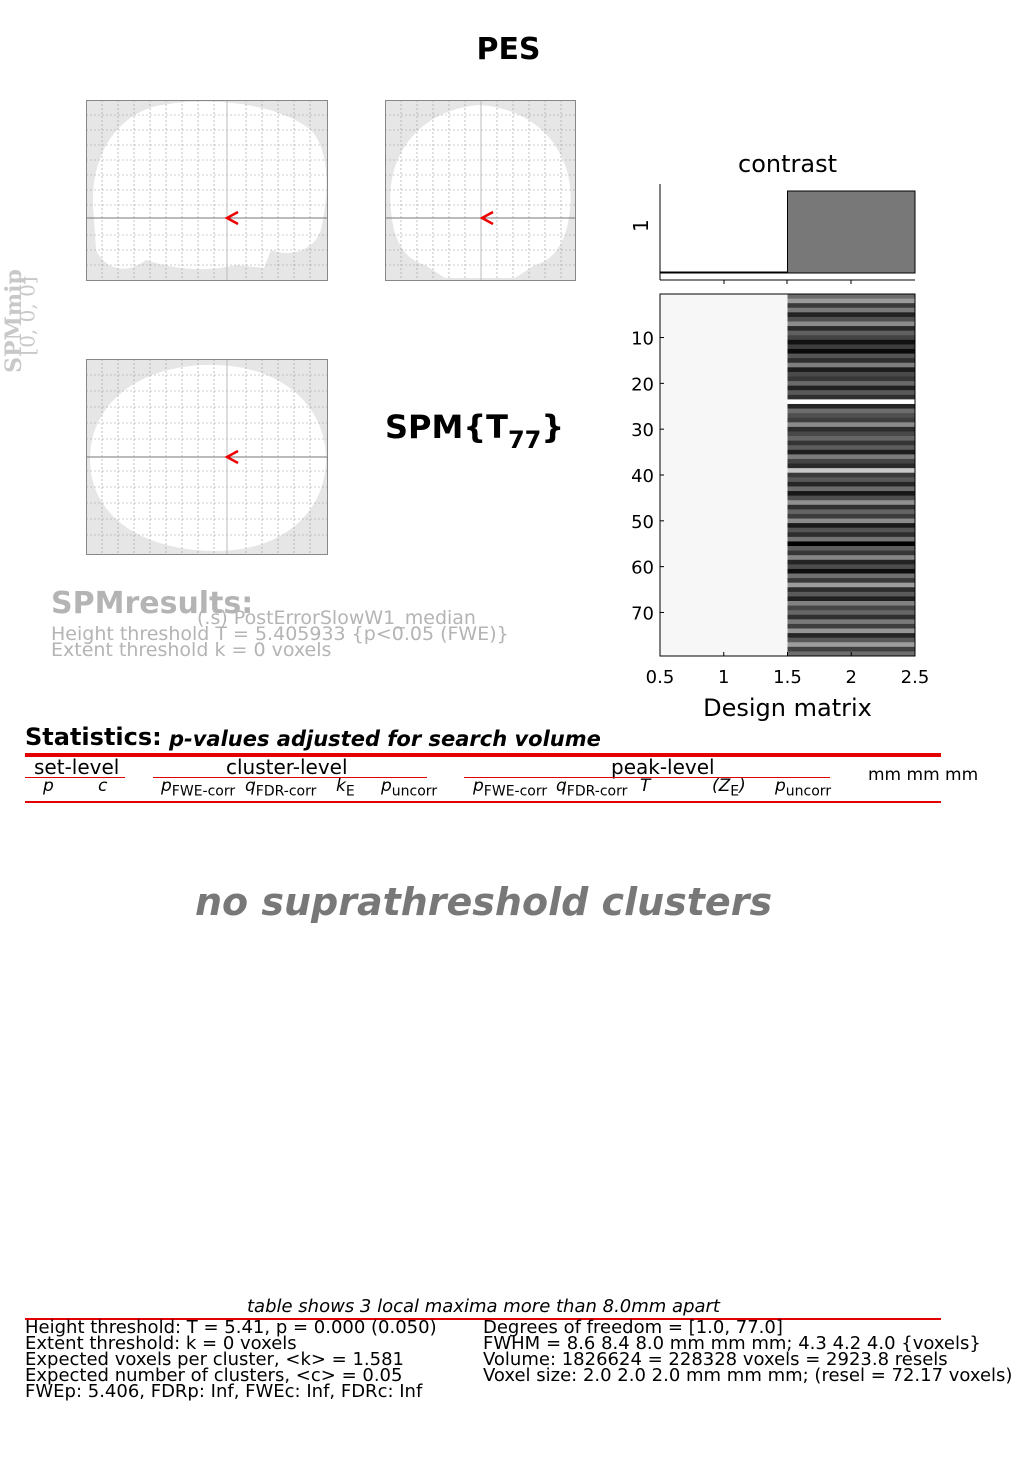  I want to click on design-ytick-label: 30, so click(642, 430).